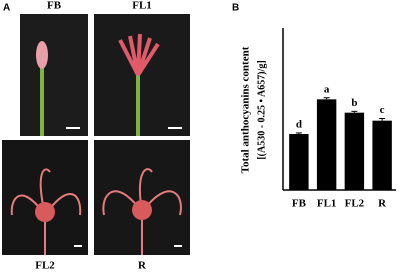 The image size is (400, 280). What do you see at coordinates (54, 6) in the screenshot?
I see `photo-label: FB` at bounding box center [54, 6].